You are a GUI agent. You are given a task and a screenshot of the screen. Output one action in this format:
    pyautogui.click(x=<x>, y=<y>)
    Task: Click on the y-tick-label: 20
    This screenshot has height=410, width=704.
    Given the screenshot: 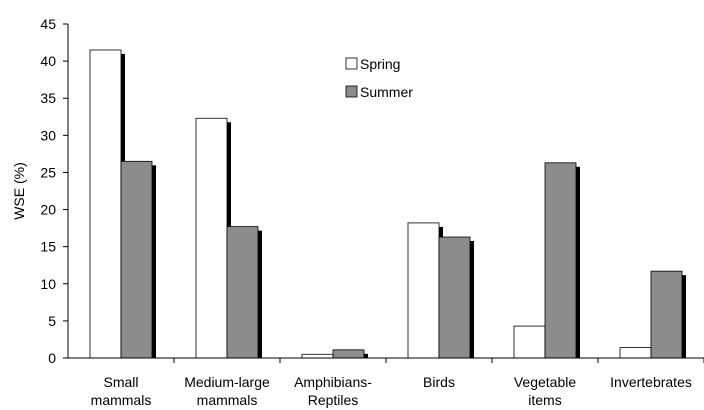 What is the action you would take?
    pyautogui.click(x=48, y=210)
    